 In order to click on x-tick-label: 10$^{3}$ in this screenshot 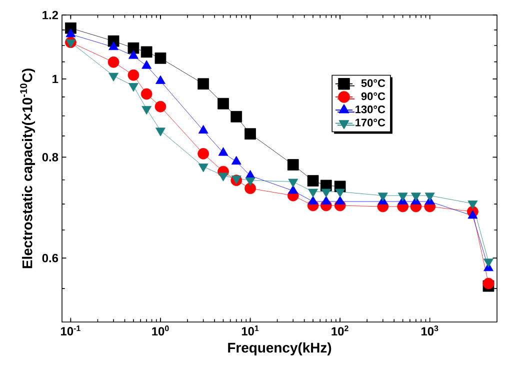, I will do `click(429, 331)`.